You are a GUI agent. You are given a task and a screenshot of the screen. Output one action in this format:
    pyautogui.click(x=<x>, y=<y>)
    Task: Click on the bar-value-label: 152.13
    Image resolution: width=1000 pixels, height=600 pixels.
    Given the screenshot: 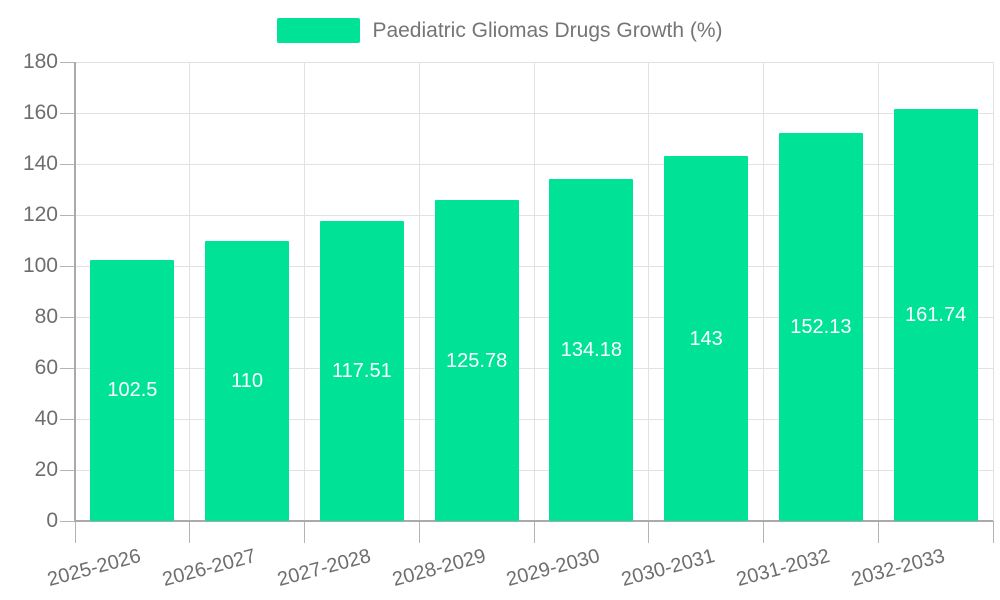 What is the action you would take?
    pyautogui.click(x=821, y=327)
    